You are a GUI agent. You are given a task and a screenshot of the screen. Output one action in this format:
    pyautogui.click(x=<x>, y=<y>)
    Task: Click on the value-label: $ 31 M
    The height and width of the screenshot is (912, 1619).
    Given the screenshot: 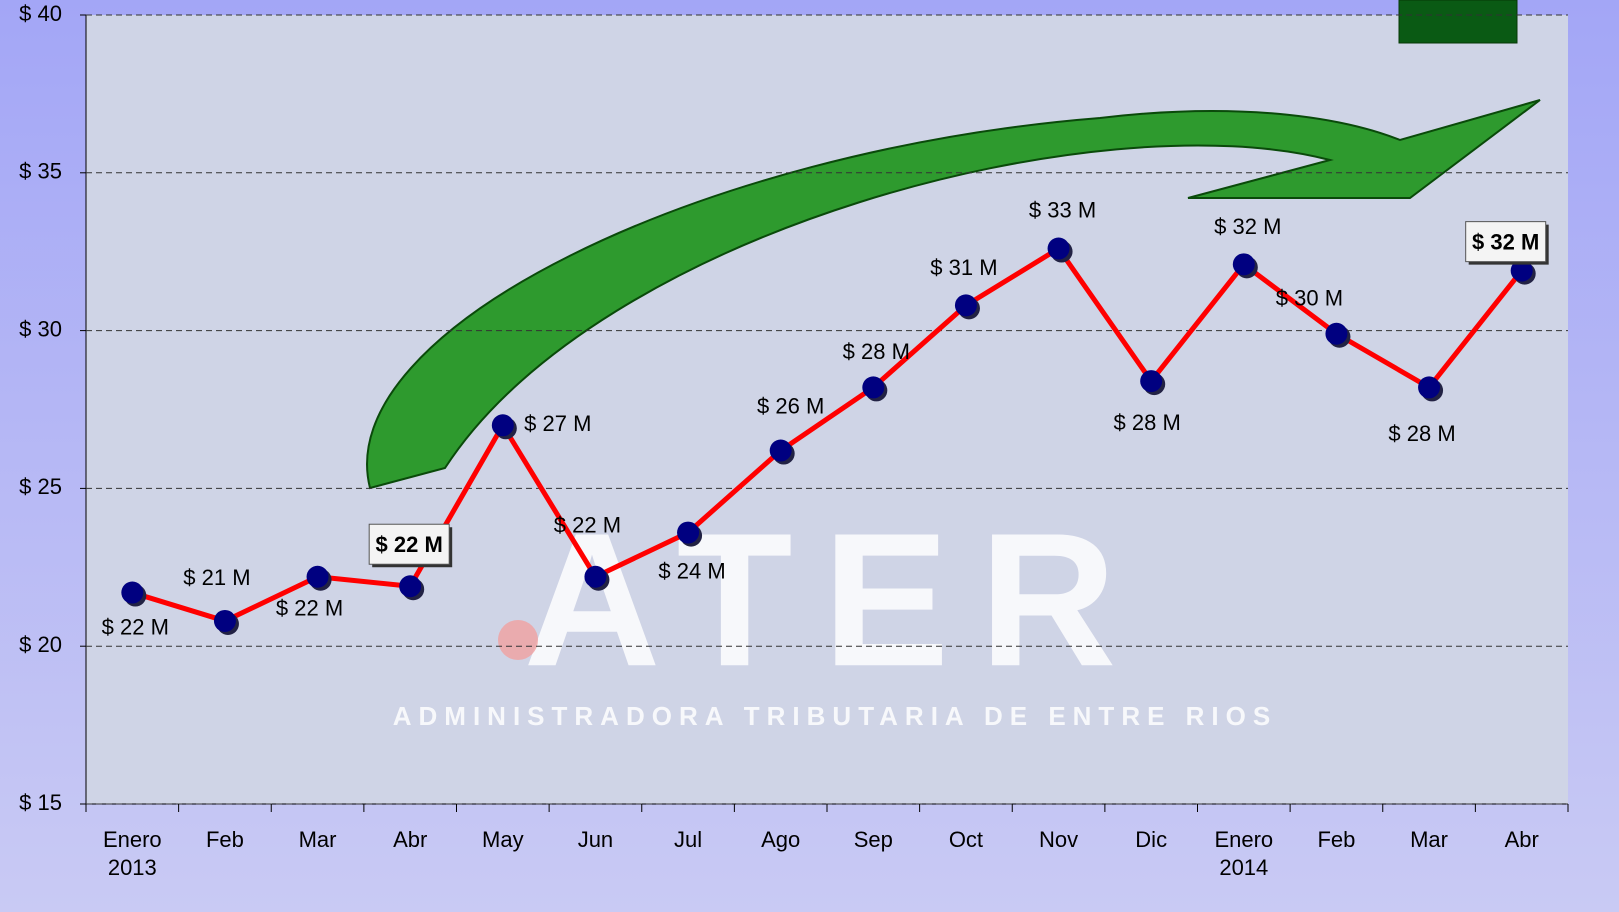 What is the action you would take?
    pyautogui.click(x=963, y=267)
    